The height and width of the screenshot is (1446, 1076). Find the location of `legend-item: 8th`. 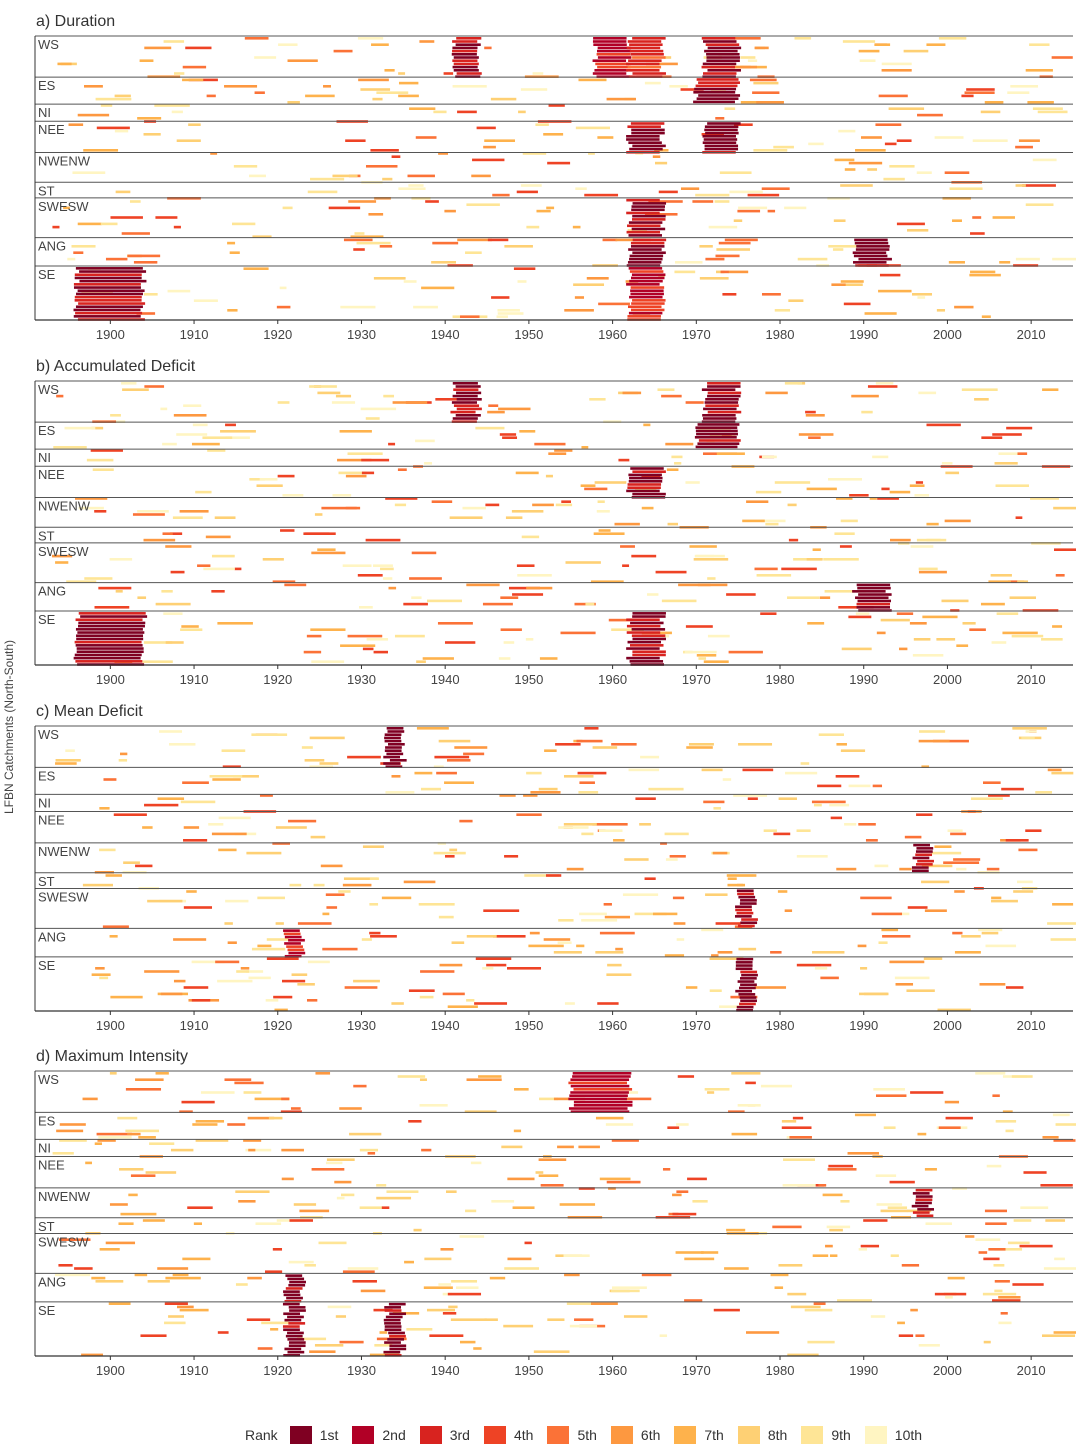

legend-item: 8th is located at coordinates (762, 1435).